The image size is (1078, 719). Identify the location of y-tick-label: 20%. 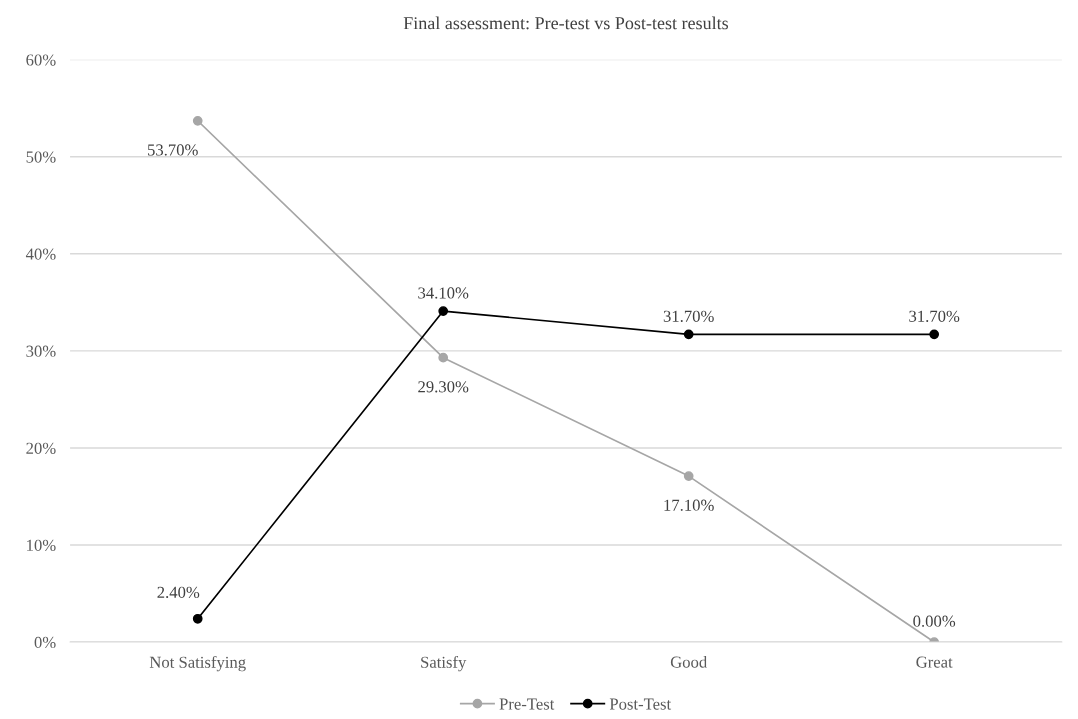
(41, 448).